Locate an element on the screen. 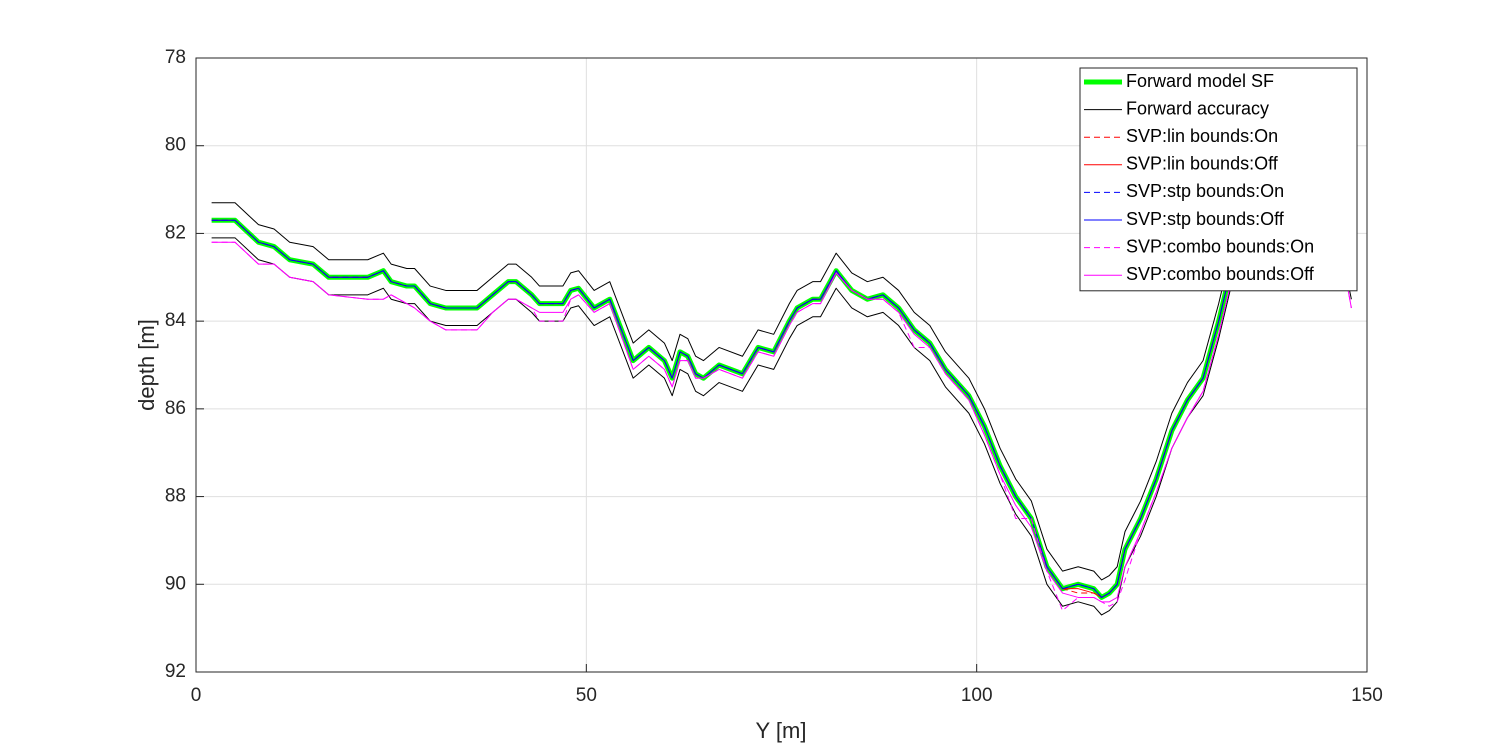 This screenshot has width=1512, height=756. y-tick-label: 78 is located at coordinates (175, 57).